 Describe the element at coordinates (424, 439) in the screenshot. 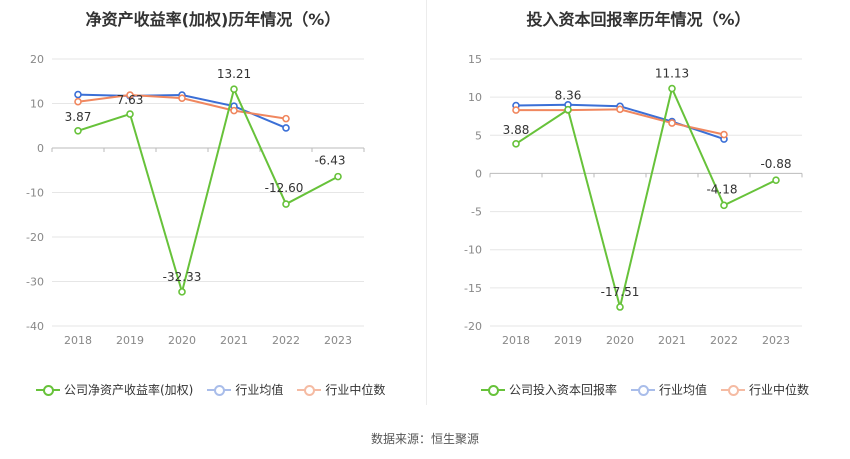

I see `data-source: 数据来源：恒生聚源` at that location.